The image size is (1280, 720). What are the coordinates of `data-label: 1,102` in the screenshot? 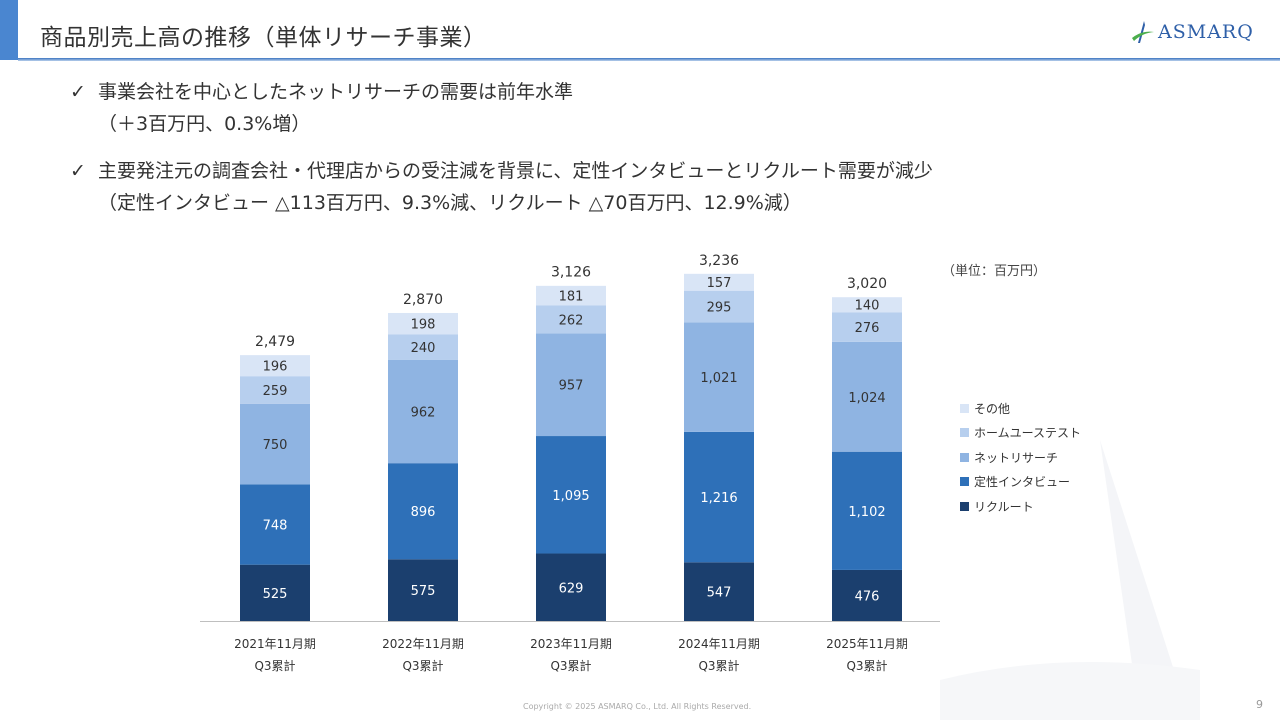 It's located at (866, 512).